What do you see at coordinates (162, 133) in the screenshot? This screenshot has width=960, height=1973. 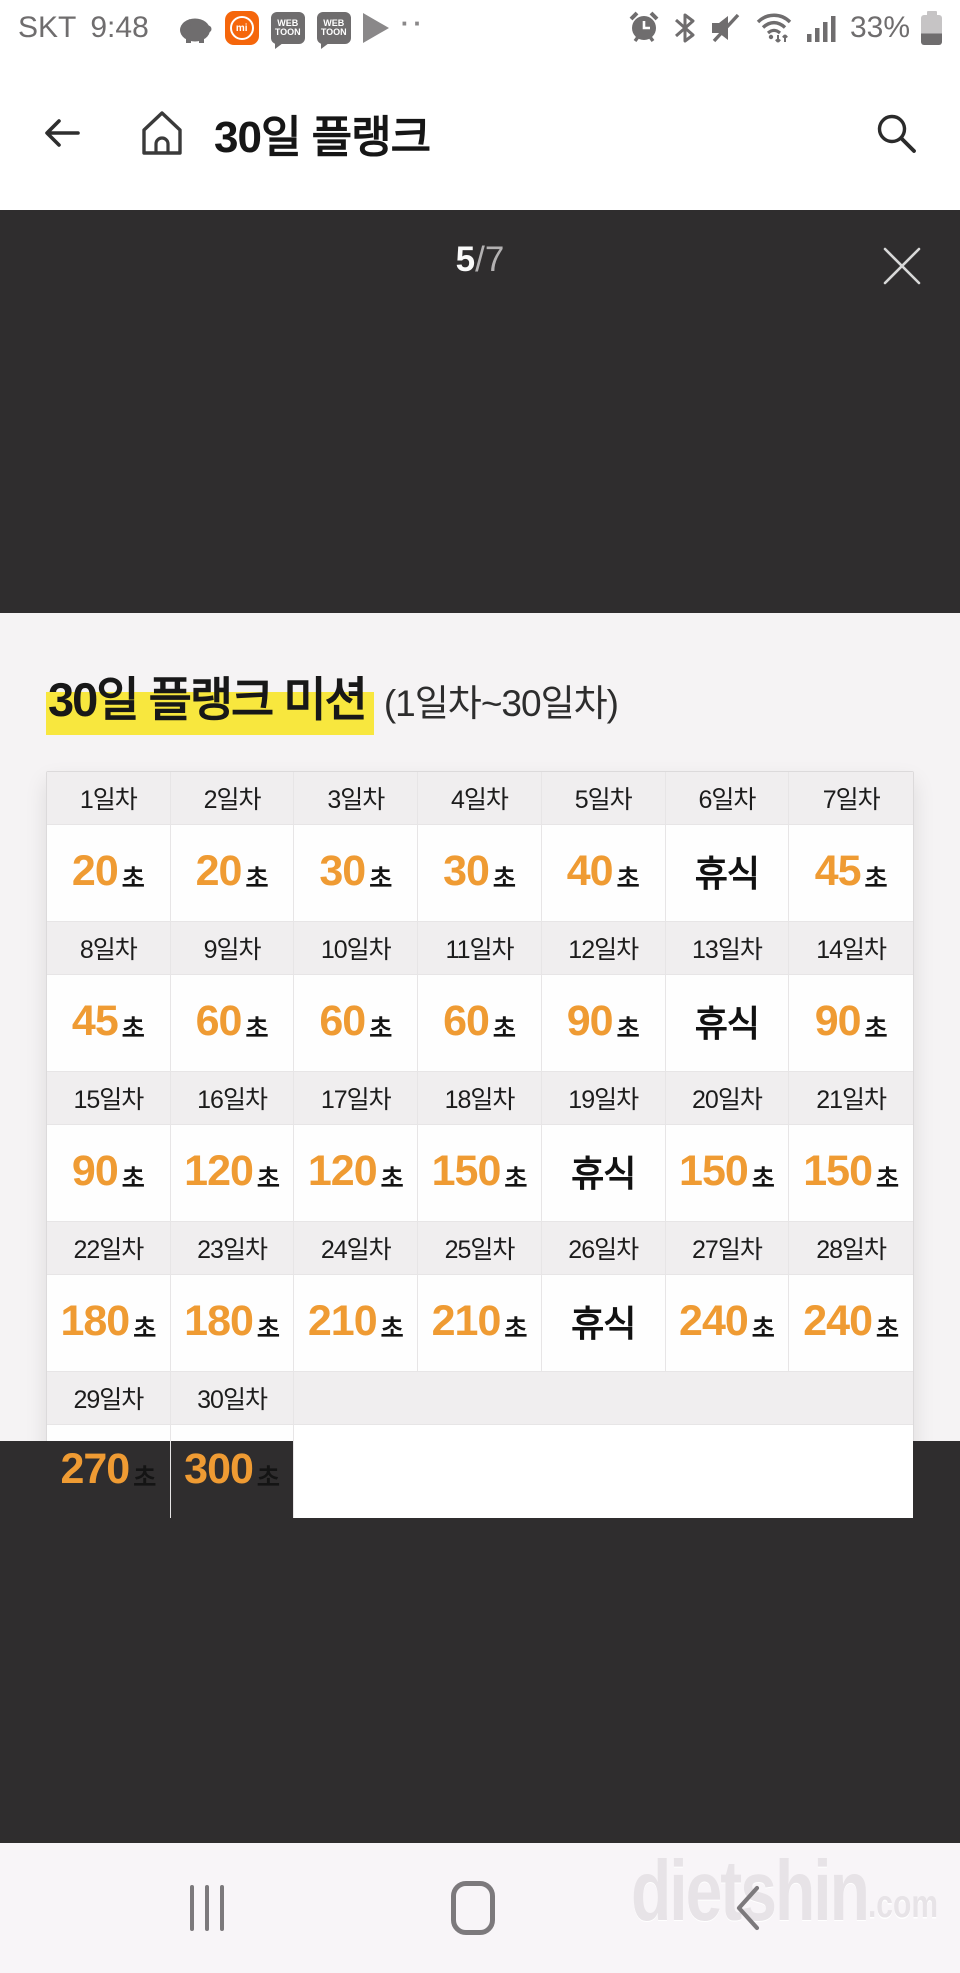 I see `home-icon` at bounding box center [162, 133].